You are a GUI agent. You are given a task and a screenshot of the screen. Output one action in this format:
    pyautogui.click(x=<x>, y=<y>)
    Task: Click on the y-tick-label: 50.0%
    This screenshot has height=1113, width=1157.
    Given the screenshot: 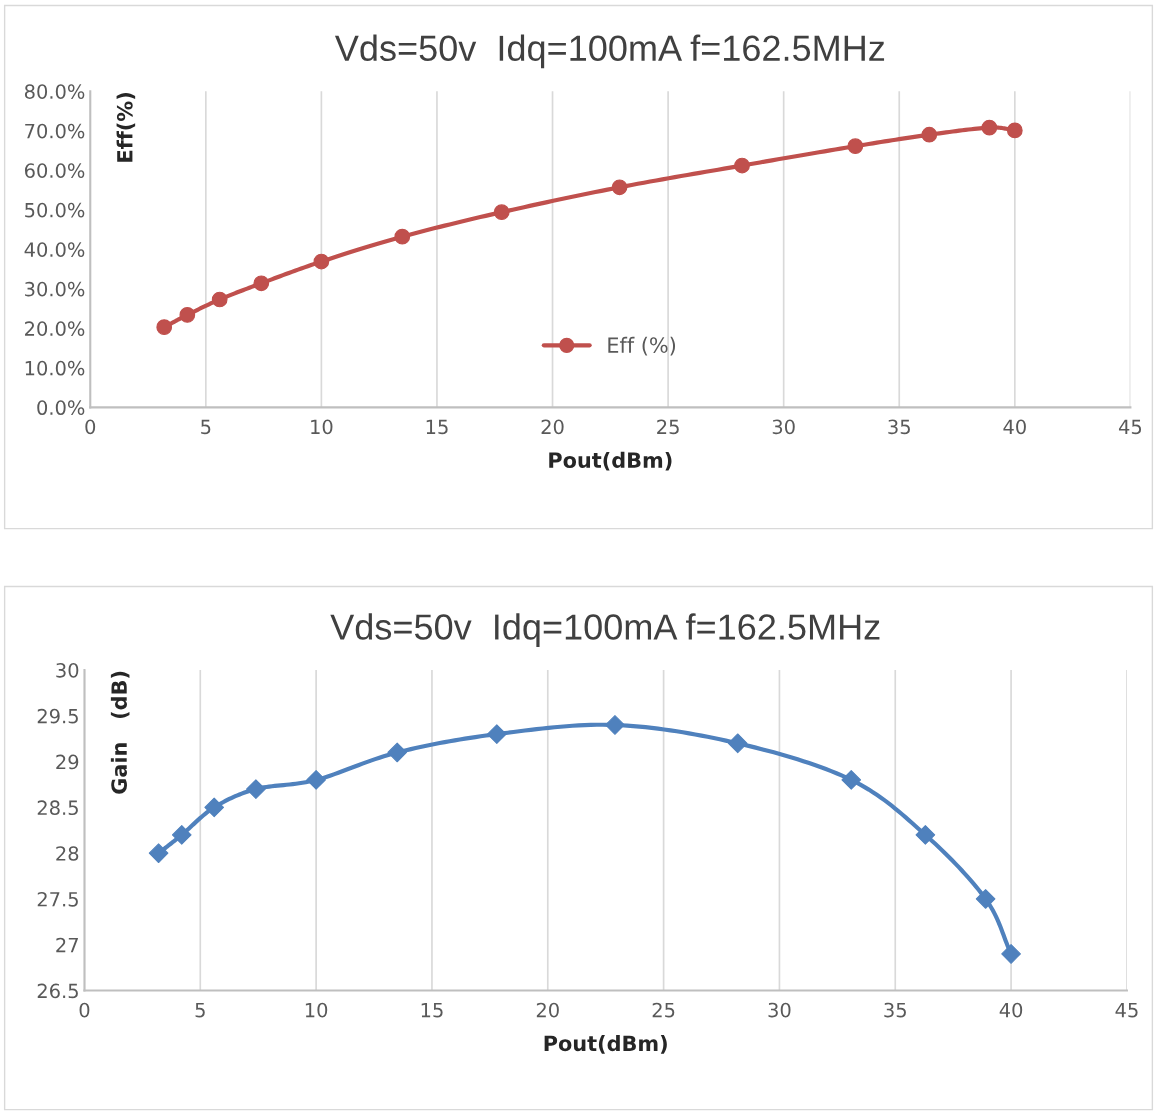 What is the action you would take?
    pyautogui.click(x=55, y=210)
    